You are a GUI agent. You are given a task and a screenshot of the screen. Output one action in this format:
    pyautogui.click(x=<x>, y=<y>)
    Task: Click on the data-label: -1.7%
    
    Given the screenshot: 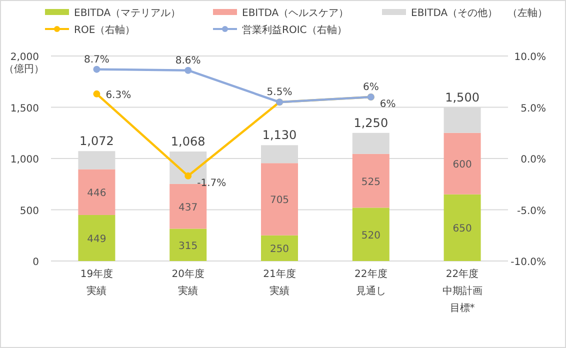 What is the action you would take?
    pyautogui.click(x=211, y=183)
    